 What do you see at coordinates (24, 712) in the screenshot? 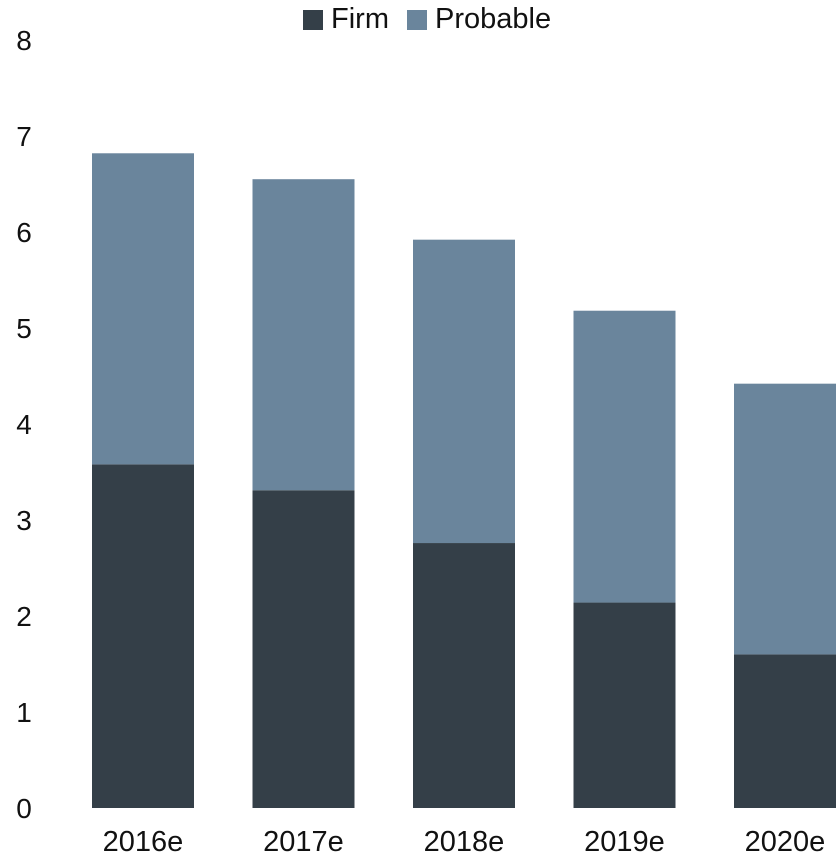
I see `y-tick-label-1: 1` at bounding box center [24, 712].